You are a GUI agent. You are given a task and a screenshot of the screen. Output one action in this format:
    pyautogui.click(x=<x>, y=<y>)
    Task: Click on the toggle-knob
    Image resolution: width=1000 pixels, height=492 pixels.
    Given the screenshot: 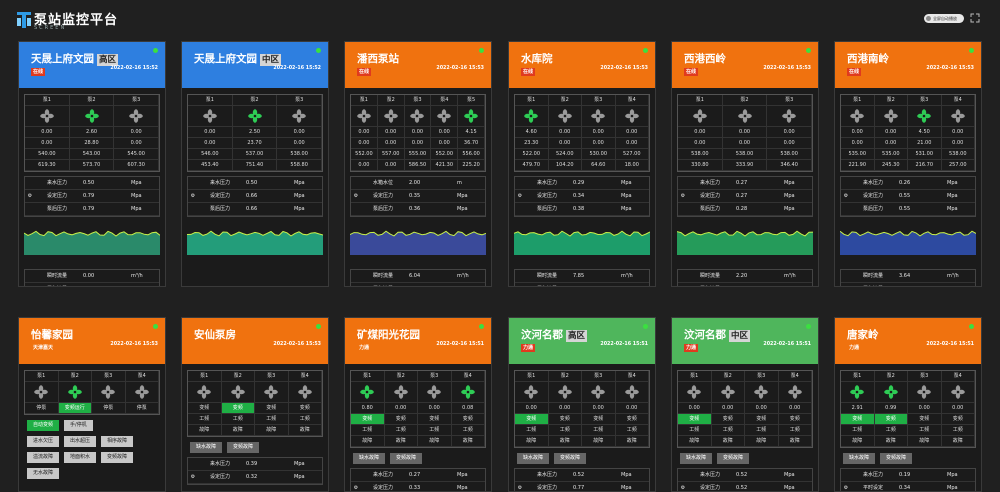 What is the action you would take?
    pyautogui.click(x=928, y=18)
    